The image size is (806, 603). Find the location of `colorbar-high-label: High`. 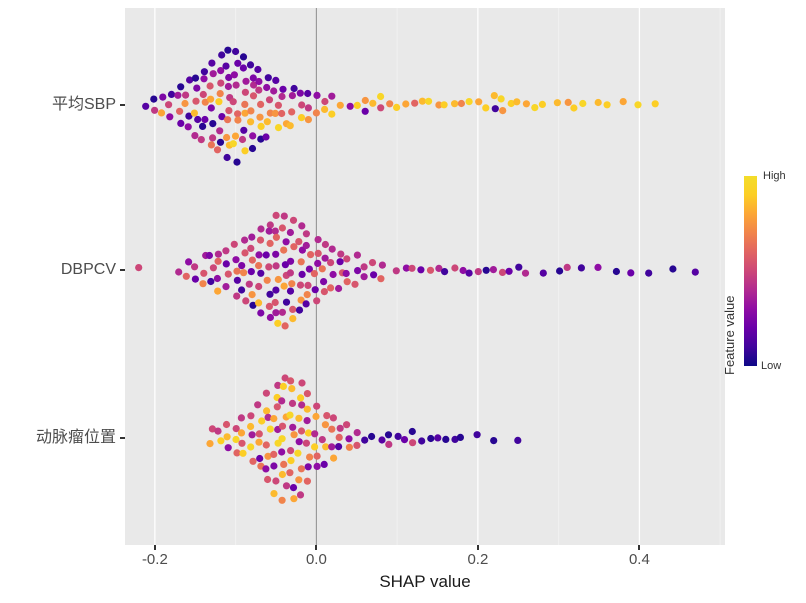

colorbar-high-label: High is located at coordinates (774, 176).